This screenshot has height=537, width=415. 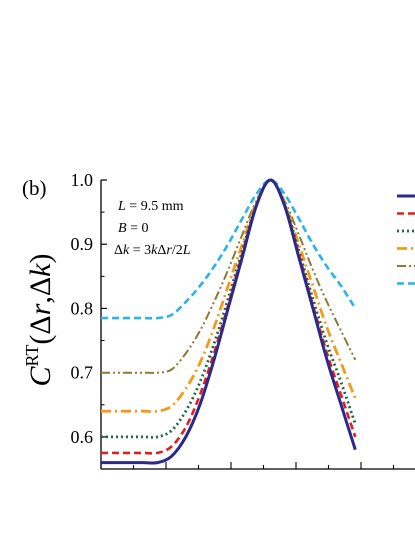 I want to click on y-axis-title-comma: ,Δ, so click(x=40, y=290).